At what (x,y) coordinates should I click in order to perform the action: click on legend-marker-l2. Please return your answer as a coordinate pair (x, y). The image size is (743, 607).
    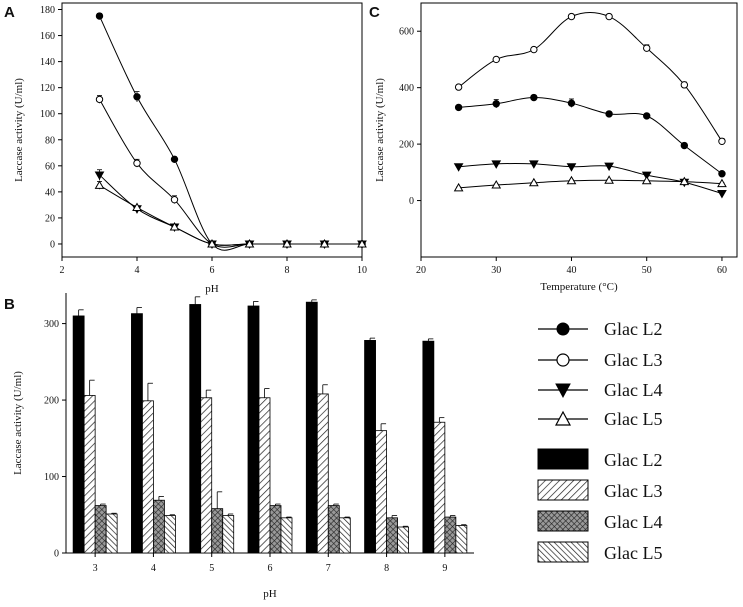
    Looking at the image, I should click on (563, 329).